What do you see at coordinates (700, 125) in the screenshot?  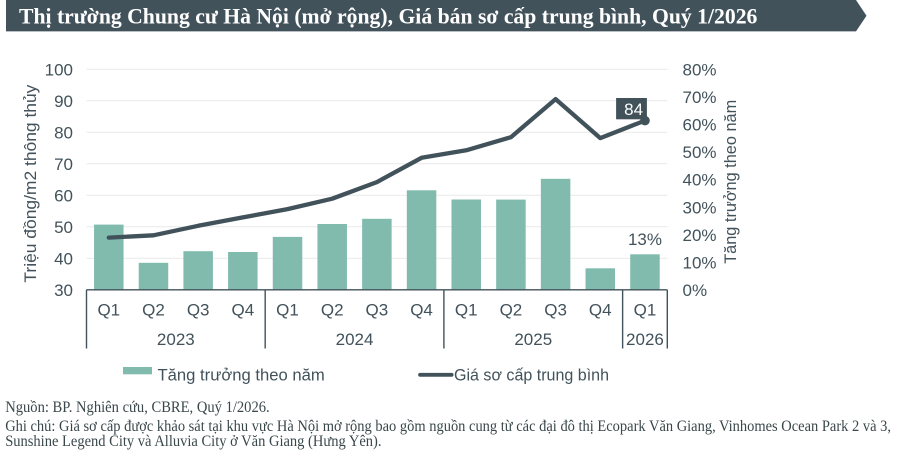 I see `svg-text: 60%` at bounding box center [700, 125].